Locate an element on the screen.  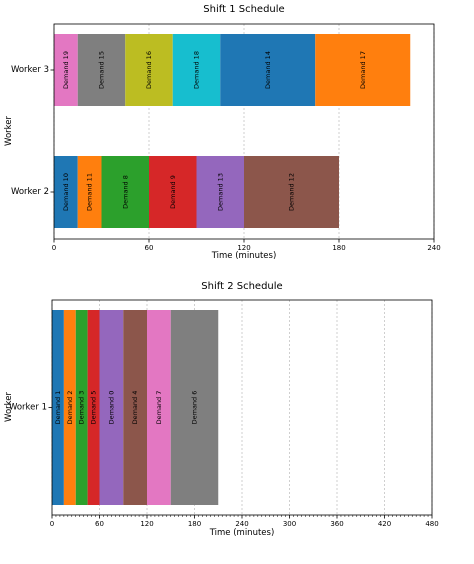
chart-2-x-ticks: 0 60 120 180 240 300 360 420 480 is located at coordinates (244, 521).